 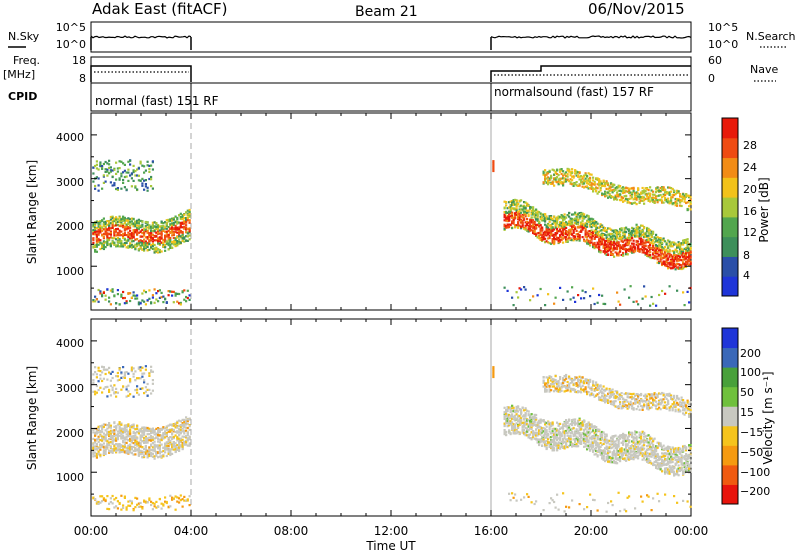 I want to click on freq-left-tick-top: 18, so click(x=79, y=60).